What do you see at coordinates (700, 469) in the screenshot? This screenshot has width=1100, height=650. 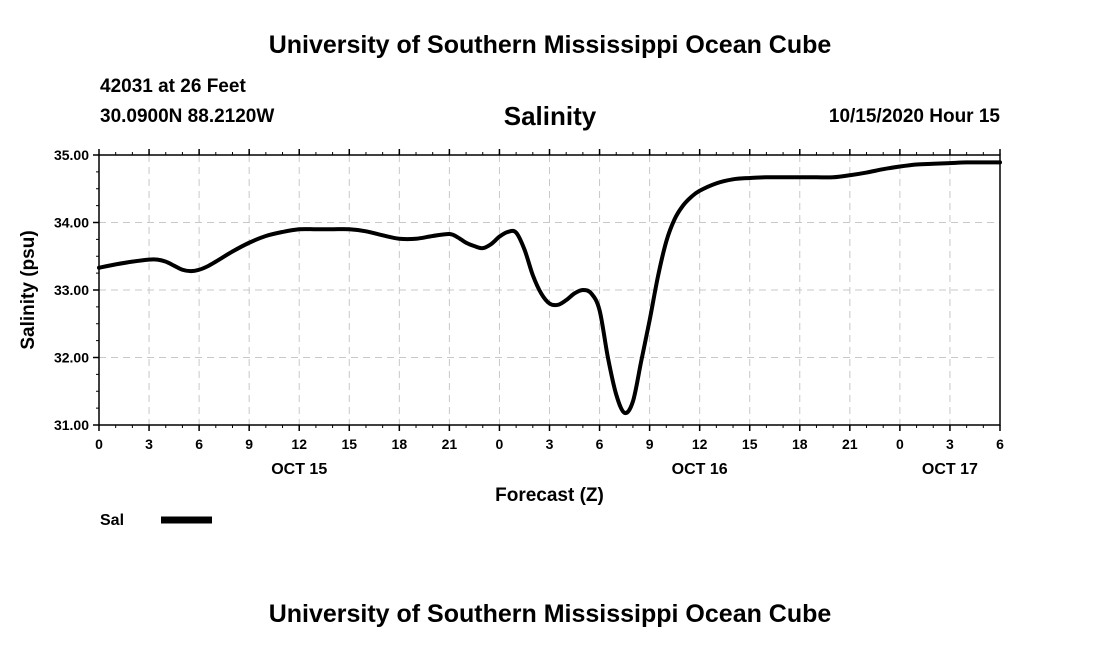 I see `date-label: OCT 16` at bounding box center [700, 469].